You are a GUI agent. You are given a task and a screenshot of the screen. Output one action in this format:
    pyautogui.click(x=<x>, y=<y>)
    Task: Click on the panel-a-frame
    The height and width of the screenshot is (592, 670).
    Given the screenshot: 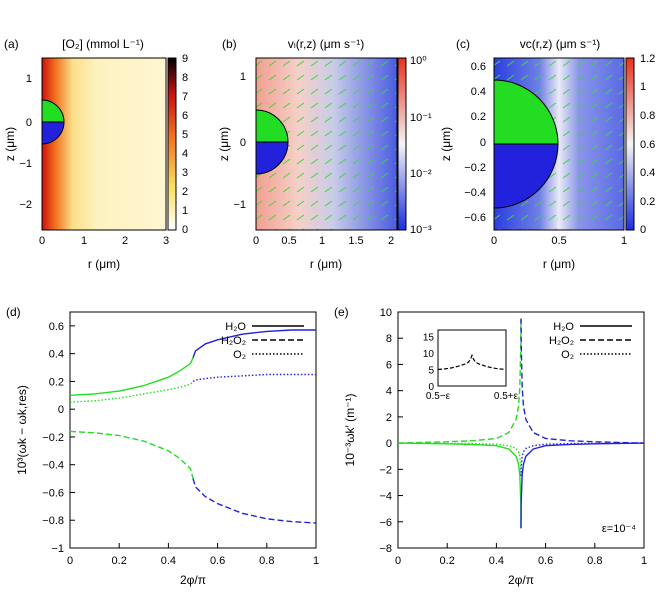 What is the action you would take?
    pyautogui.click(x=104, y=144)
    